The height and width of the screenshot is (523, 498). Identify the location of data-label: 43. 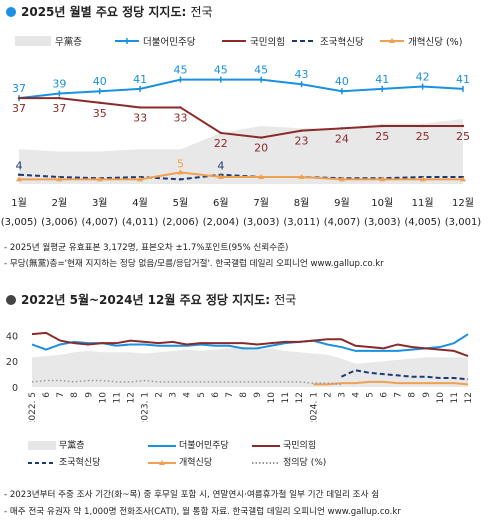
(302, 74).